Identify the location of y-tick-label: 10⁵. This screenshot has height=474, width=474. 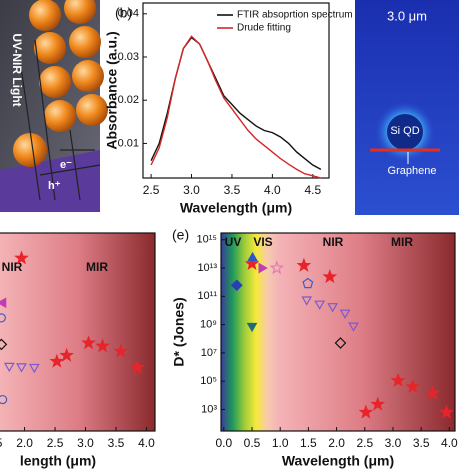
(208, 381).